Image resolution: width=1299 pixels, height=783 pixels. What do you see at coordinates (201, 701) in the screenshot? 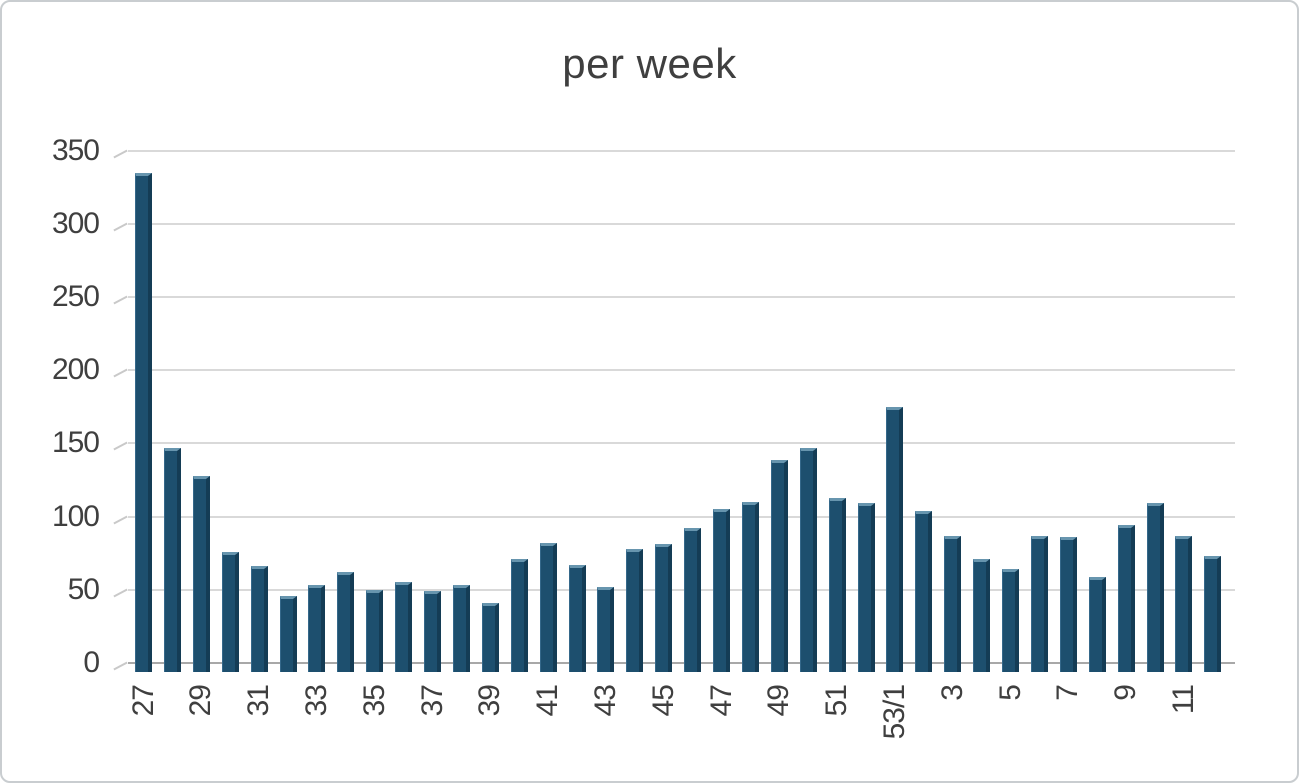
I see `x-axis-label-29: 29` at bounding box center [201, 701].